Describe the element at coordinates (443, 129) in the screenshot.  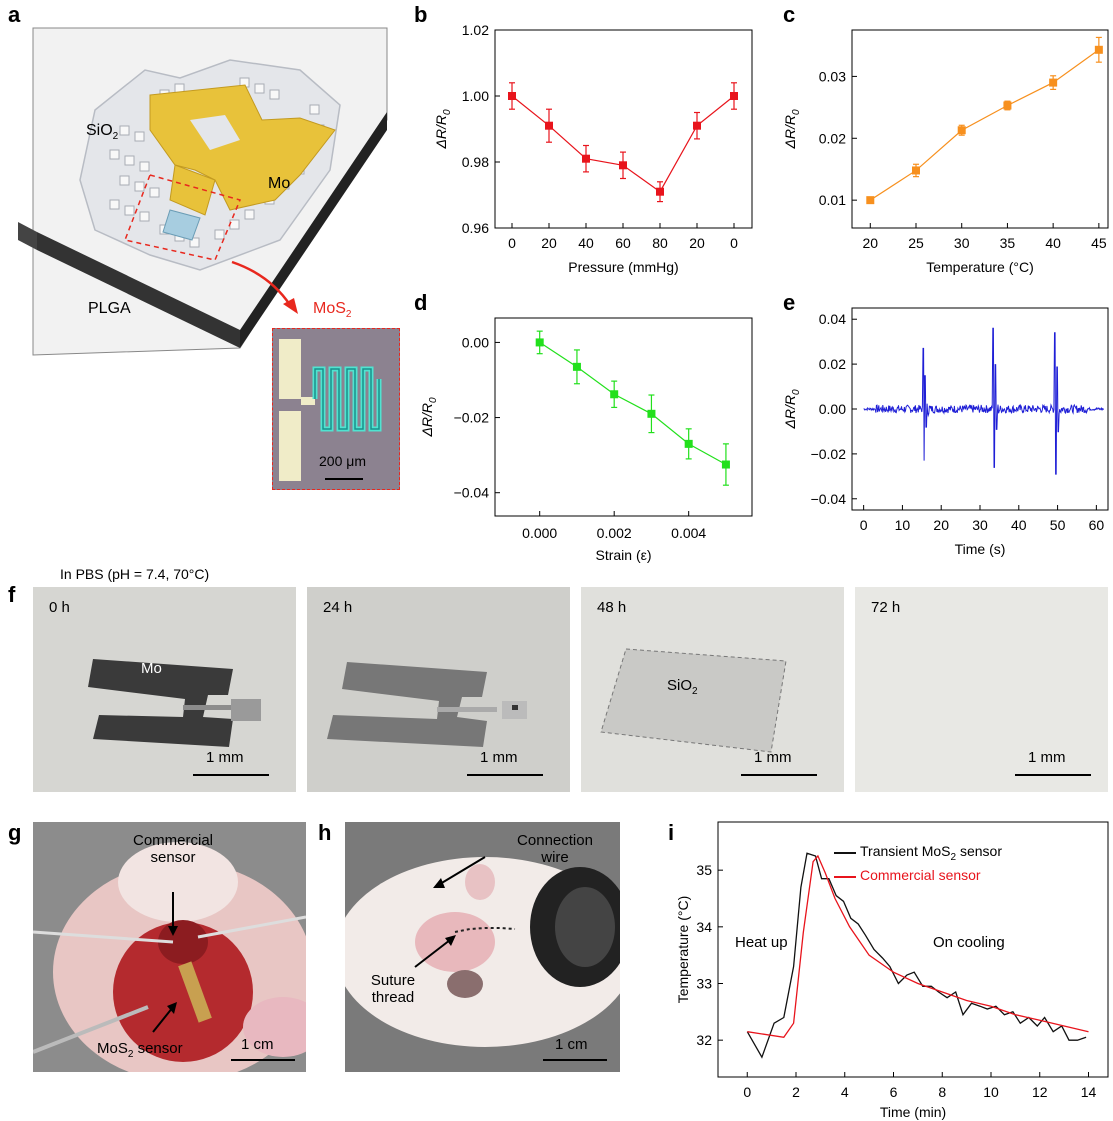
I see `chart-b-ylabel: ΔR/R0` at that location.